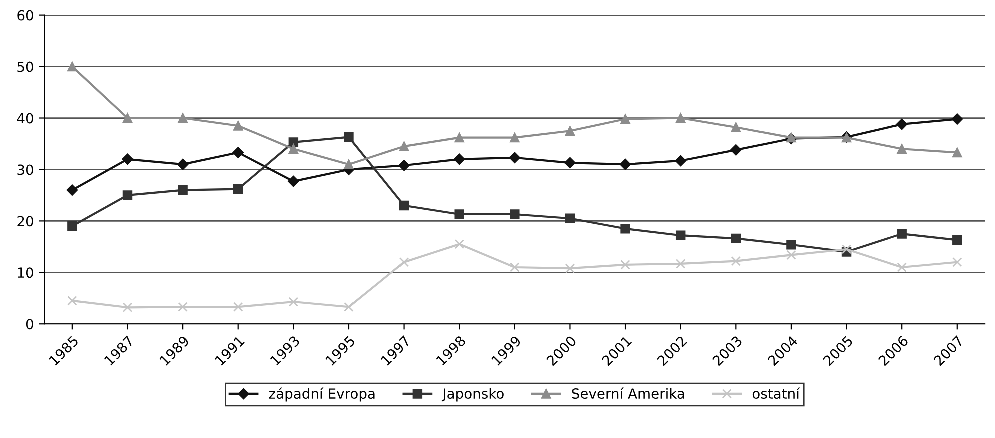  Describe the element at coordinates (25, 118) in the screenshot. I see `y-tick-label: 40` at that location.